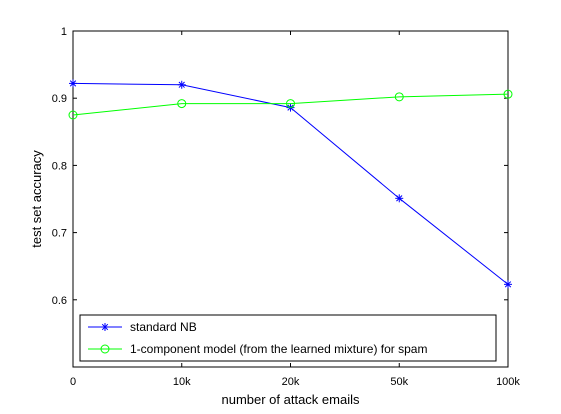 Image resolution: width=561 pixels, height=414 pixels. Describe the element at coordinates (290, 399) in the screenshot. I see `x-axis-label: number of attack emails` at that location.